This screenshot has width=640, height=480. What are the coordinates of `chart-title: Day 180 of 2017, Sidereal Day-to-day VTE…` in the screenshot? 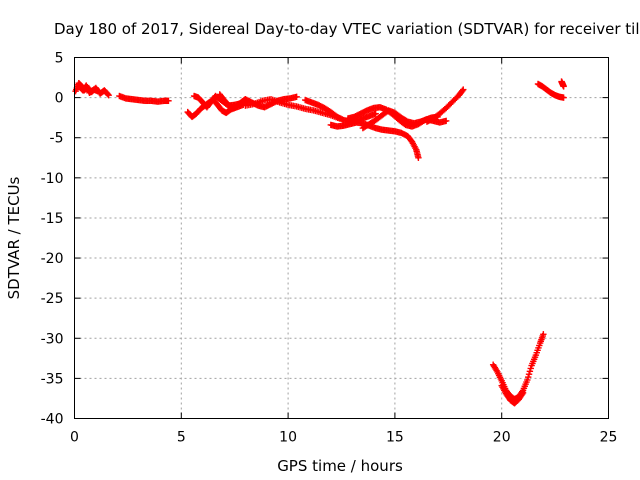 It's located at (347, 29).